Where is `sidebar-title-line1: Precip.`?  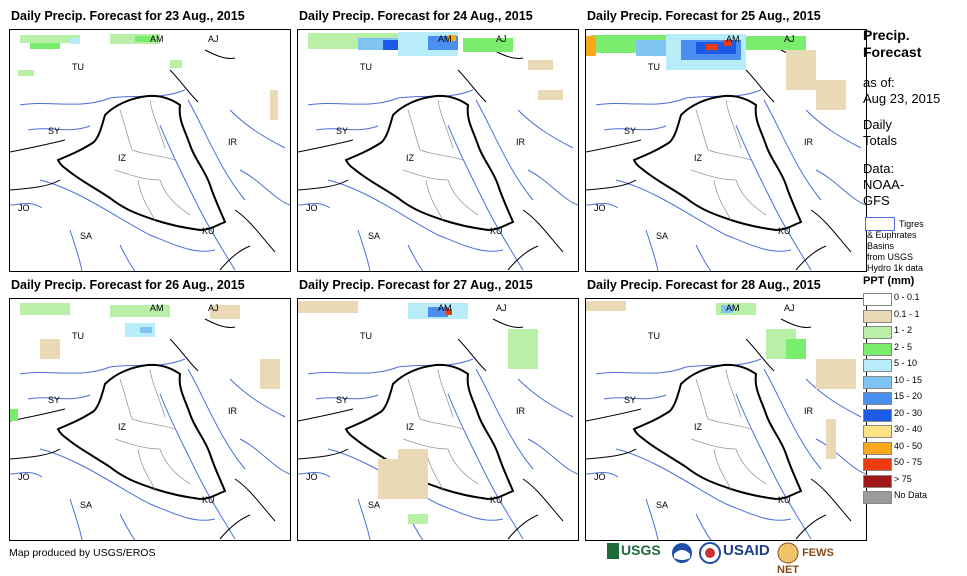
sidebar-title-line1: Precip. is located at coordinates (886, 35).